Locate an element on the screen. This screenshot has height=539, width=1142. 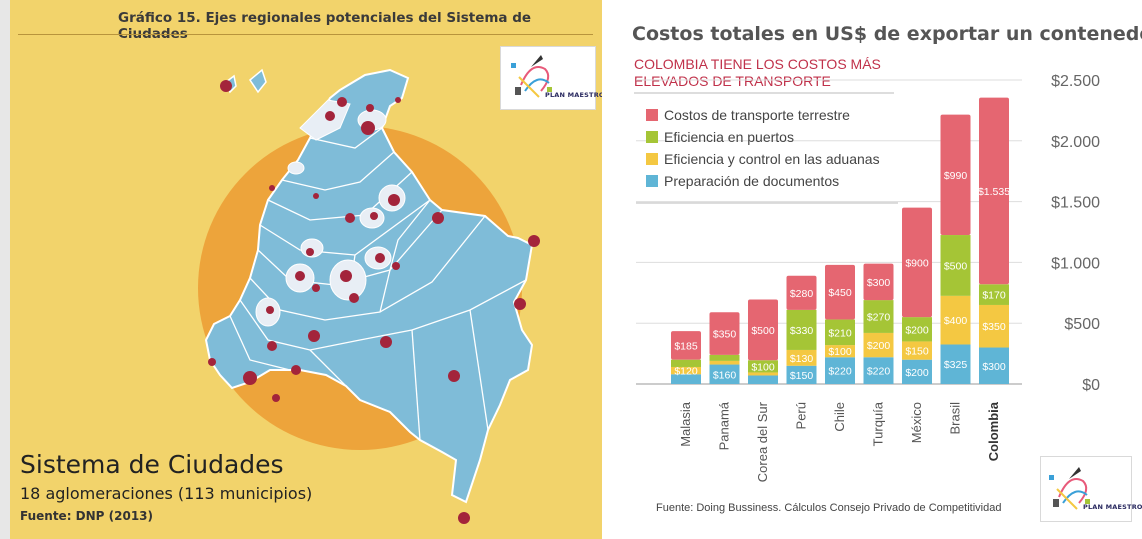
data-label: $325 is located at coordinates (956, 365).